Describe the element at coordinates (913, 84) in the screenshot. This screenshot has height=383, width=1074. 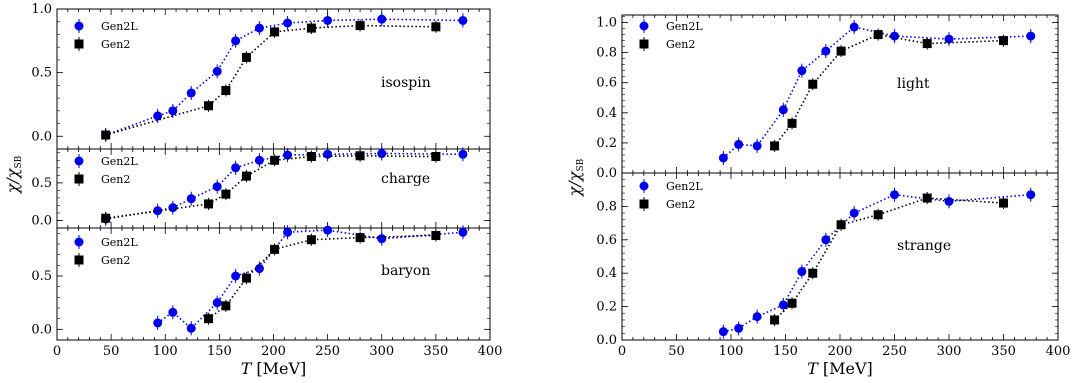
I see `panel-annotation: light` at that location.